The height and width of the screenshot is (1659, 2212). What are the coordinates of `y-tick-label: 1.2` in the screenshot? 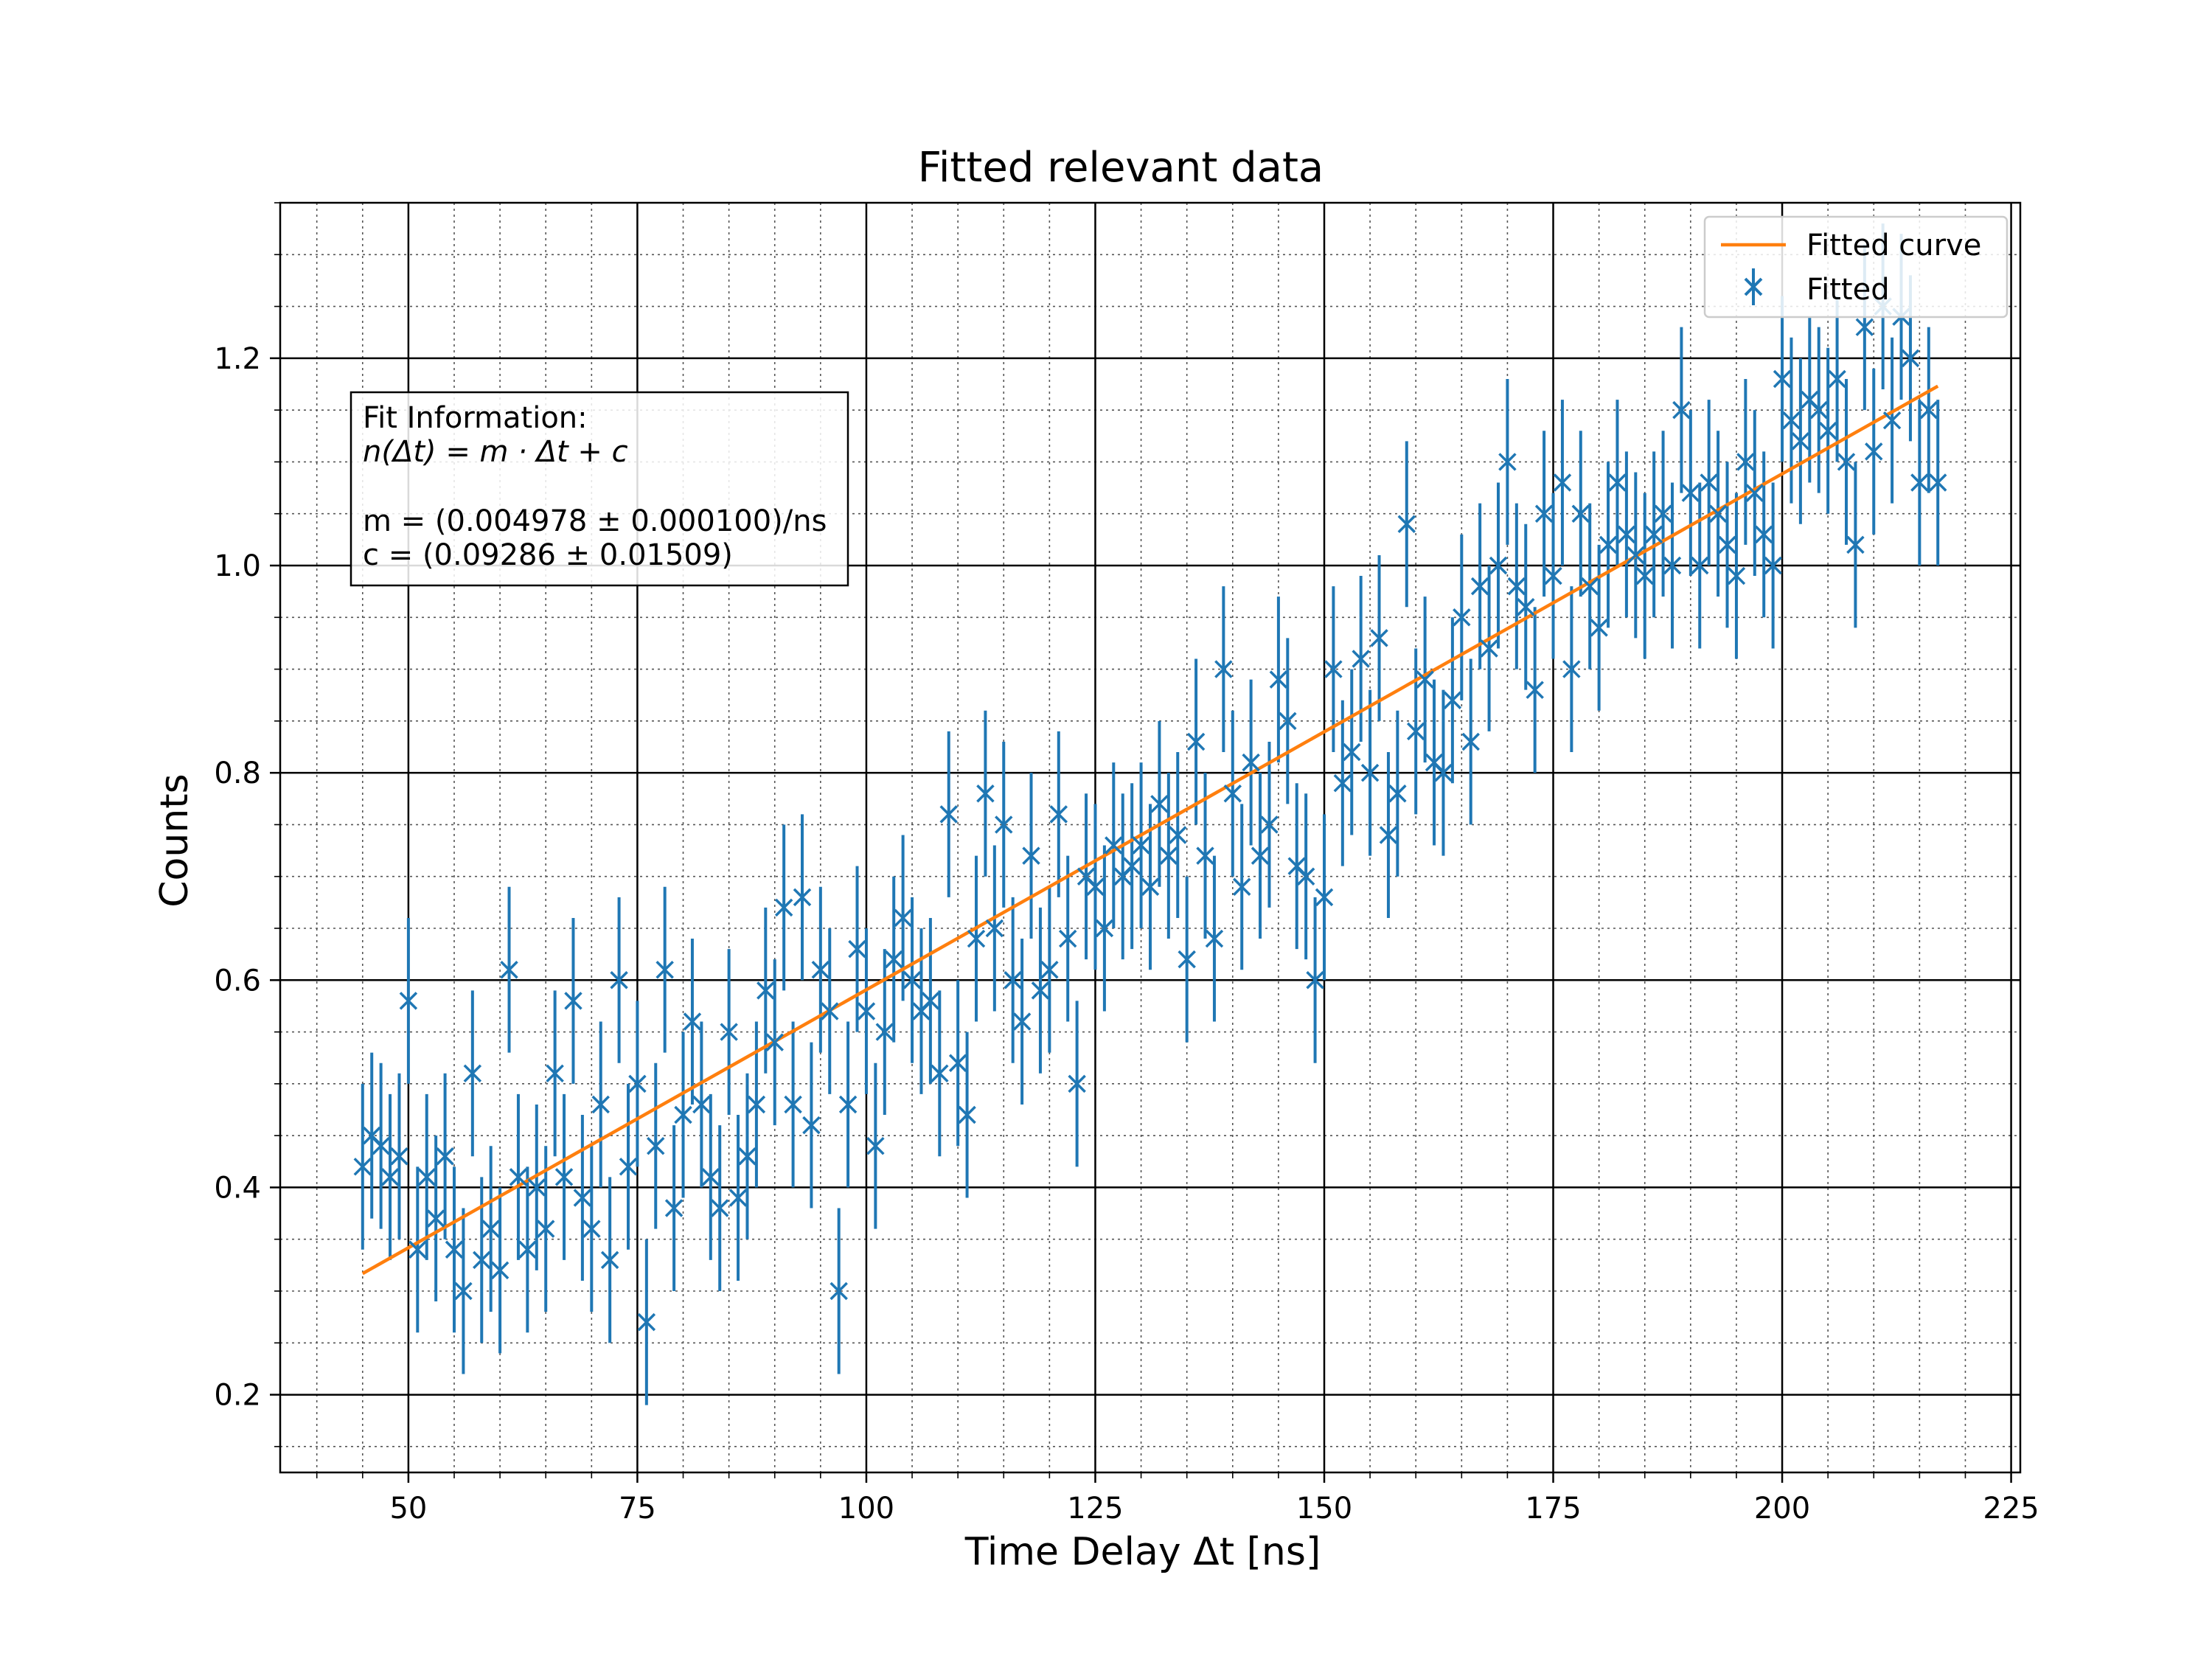 It's located at (237, 359).